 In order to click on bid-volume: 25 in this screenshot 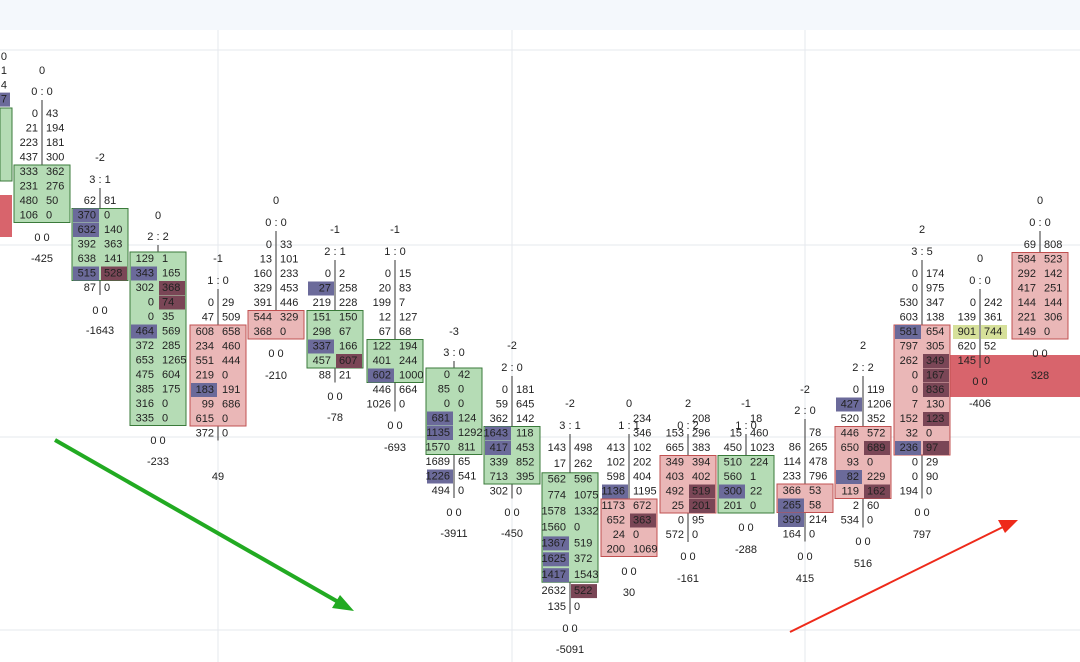, I will do `click(678, 506)`.